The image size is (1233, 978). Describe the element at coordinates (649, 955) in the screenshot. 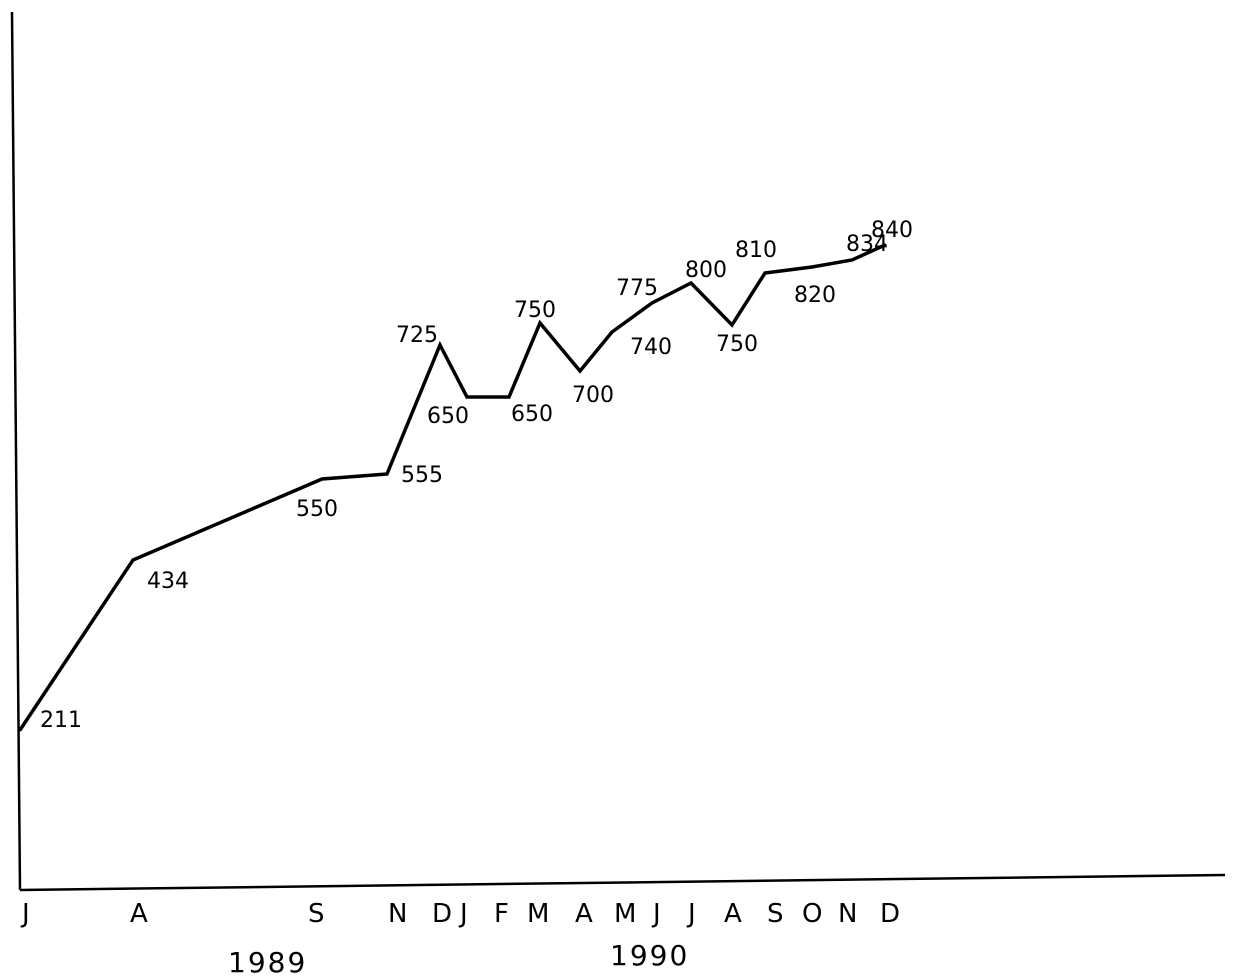

I see `year-label: 1990` at that location.